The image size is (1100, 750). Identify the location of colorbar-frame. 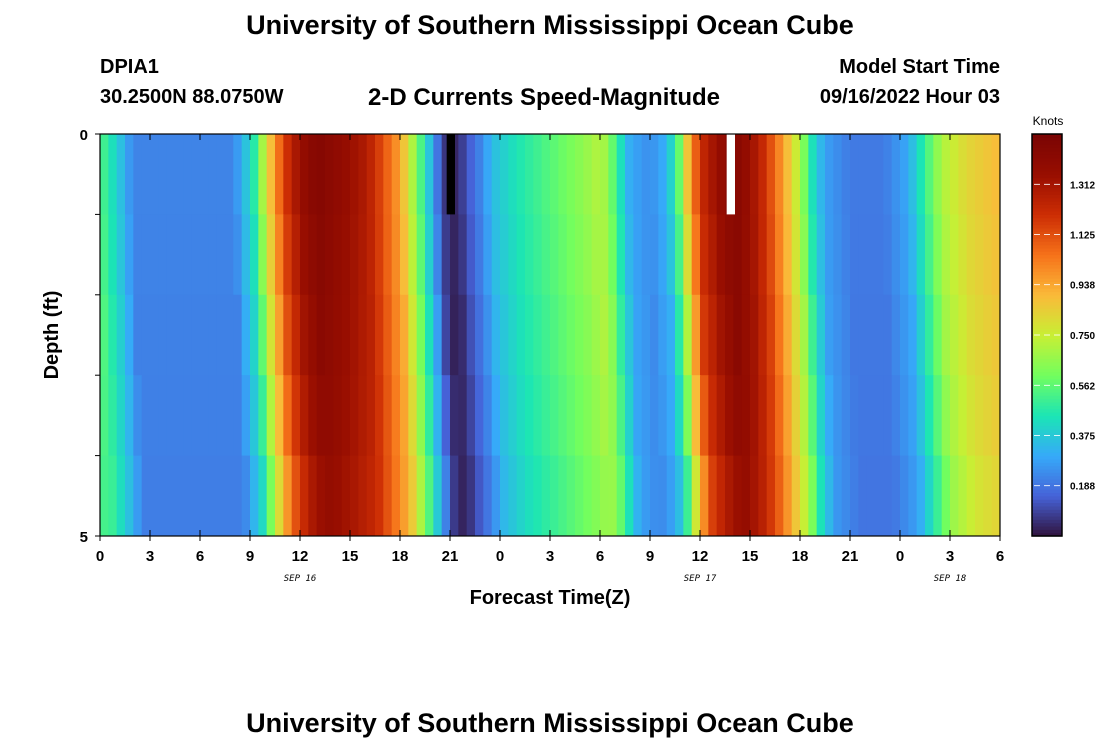
(1047, 335).